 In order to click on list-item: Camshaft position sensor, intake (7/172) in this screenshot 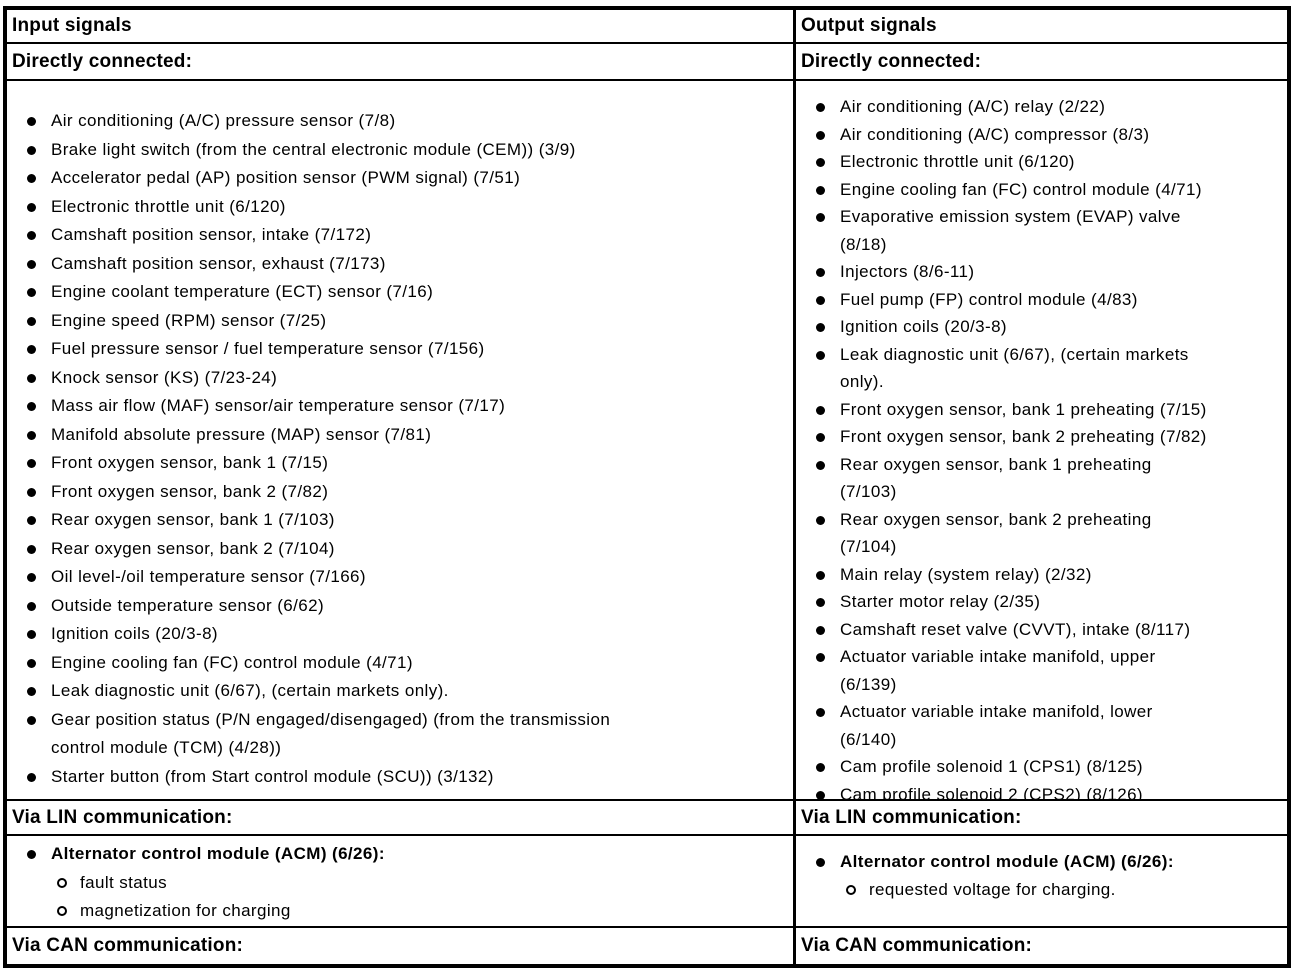, I will do `click(407, 235)`.